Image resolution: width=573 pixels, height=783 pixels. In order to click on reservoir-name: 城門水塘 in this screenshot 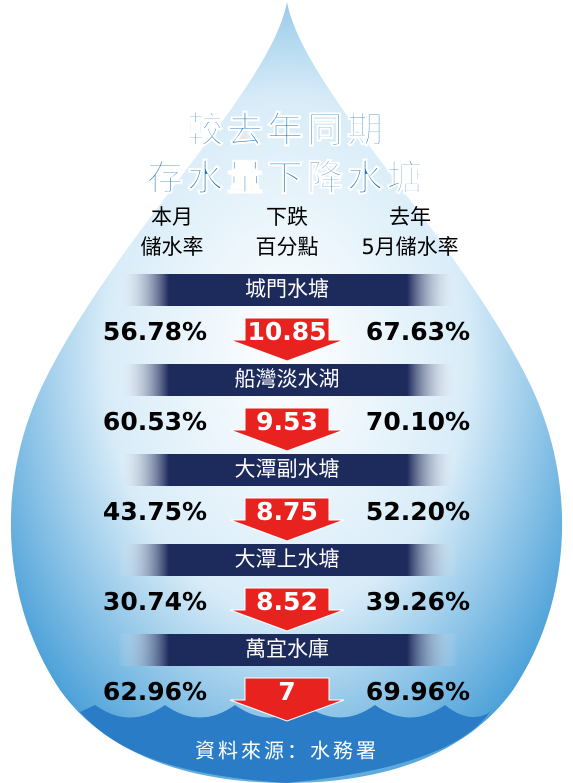, I will do `click(287, 289)`.